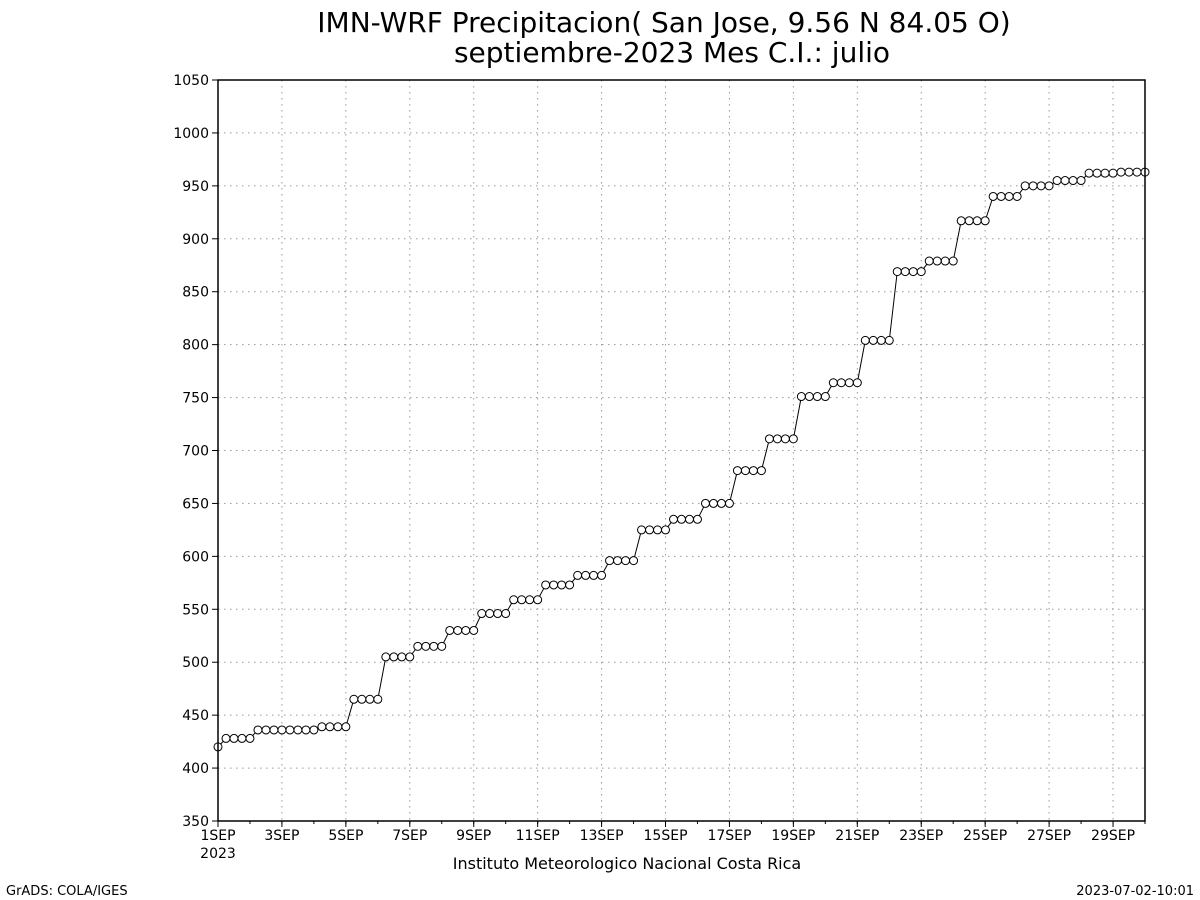 This screenshot has width=1200, height=900. Describe the element at coordinates (602, 836) in the screenshot. I see `x-tick-label: 13SEP` at that location.